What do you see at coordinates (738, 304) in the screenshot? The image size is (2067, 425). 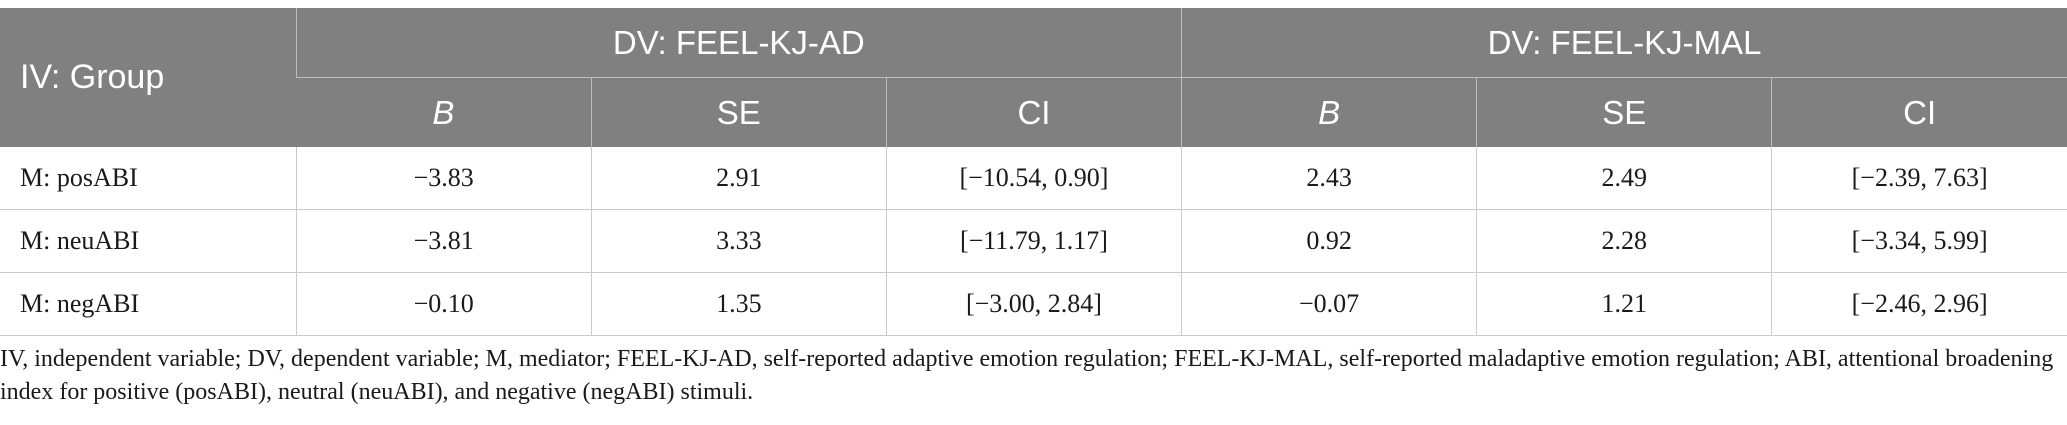 I see `cell-ad-se: 1.35` at bounding box center [738, 304].